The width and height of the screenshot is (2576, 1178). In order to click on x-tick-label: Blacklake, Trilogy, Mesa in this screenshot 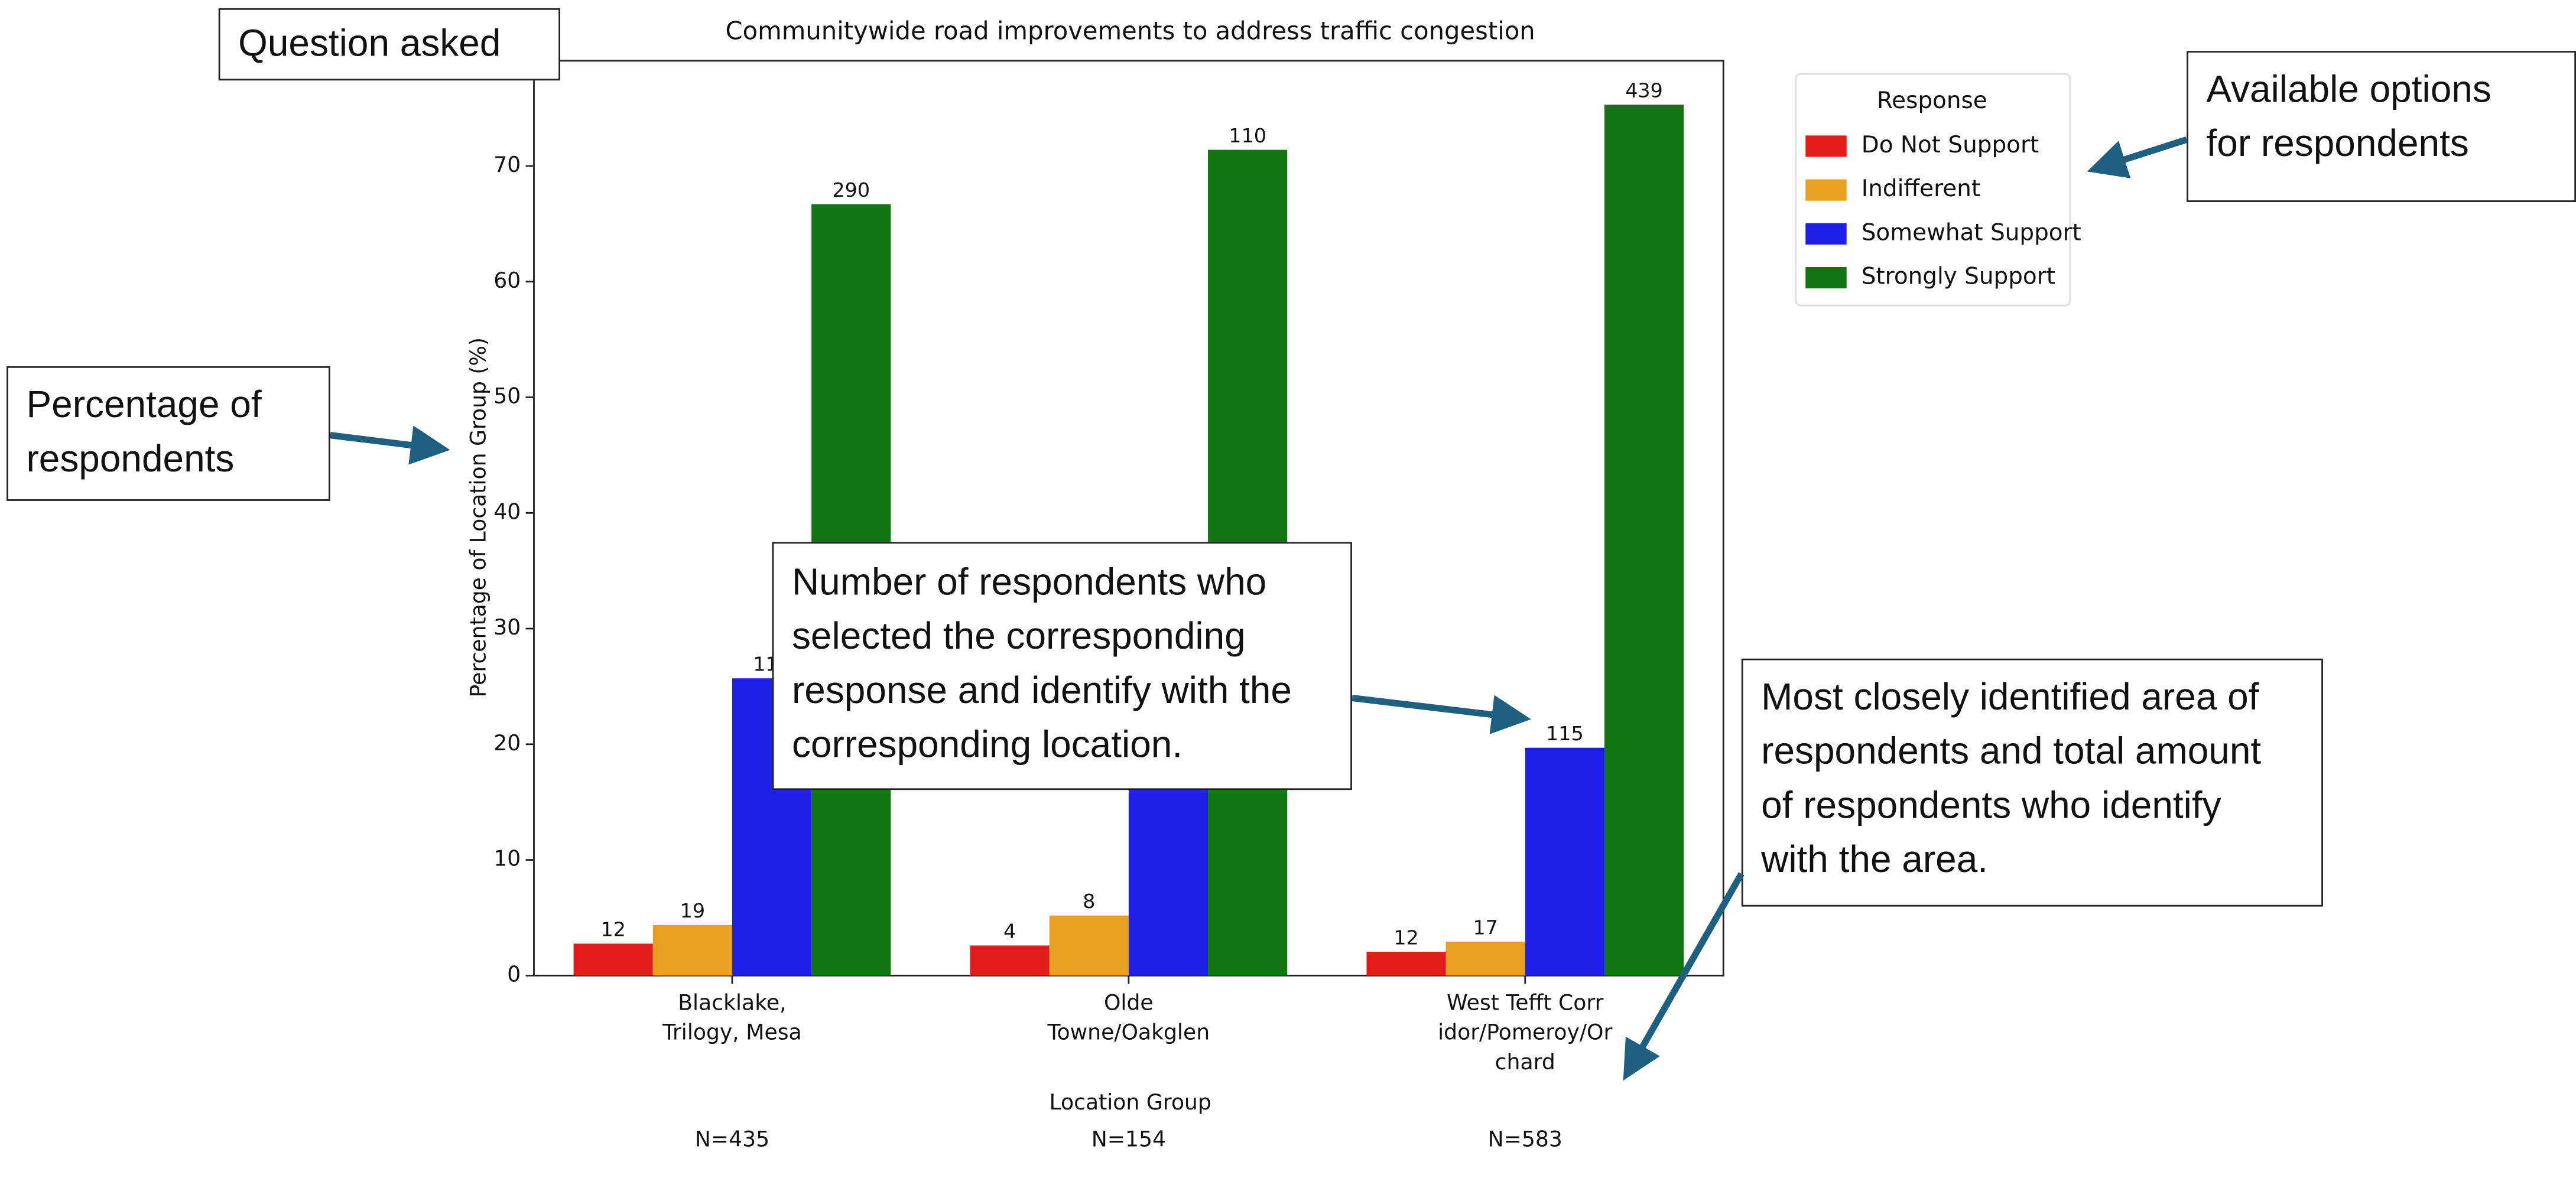, I will do `click(732, 1019)`.